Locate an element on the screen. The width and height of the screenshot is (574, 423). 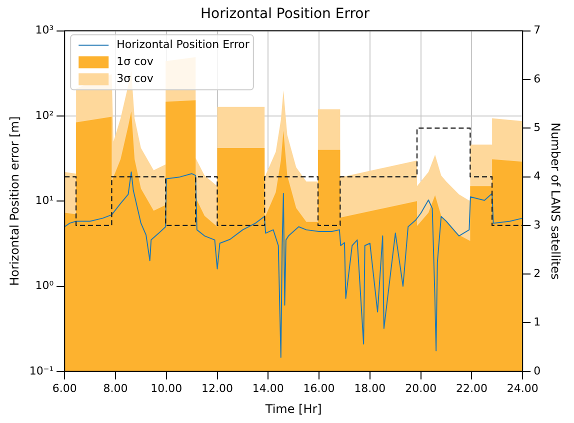
x-tick-label: 22.00 is located at coordinates (472, 388).